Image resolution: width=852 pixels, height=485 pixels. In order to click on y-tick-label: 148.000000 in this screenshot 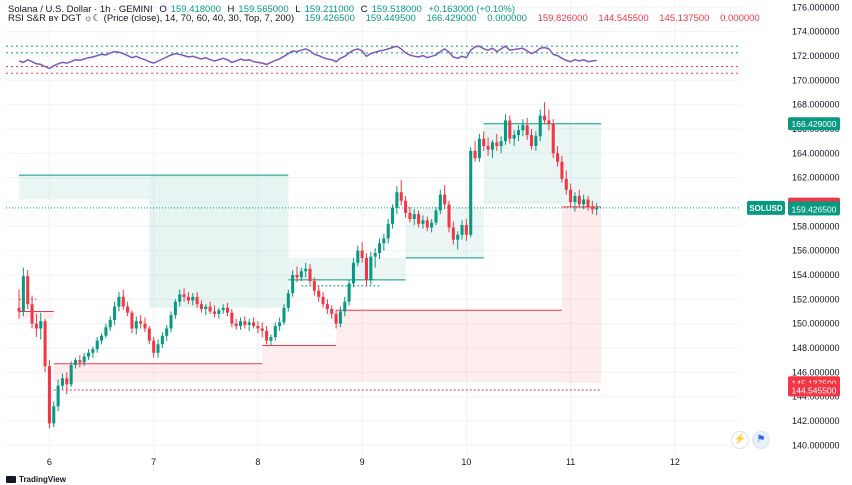, I will do `click(816, 348)`.